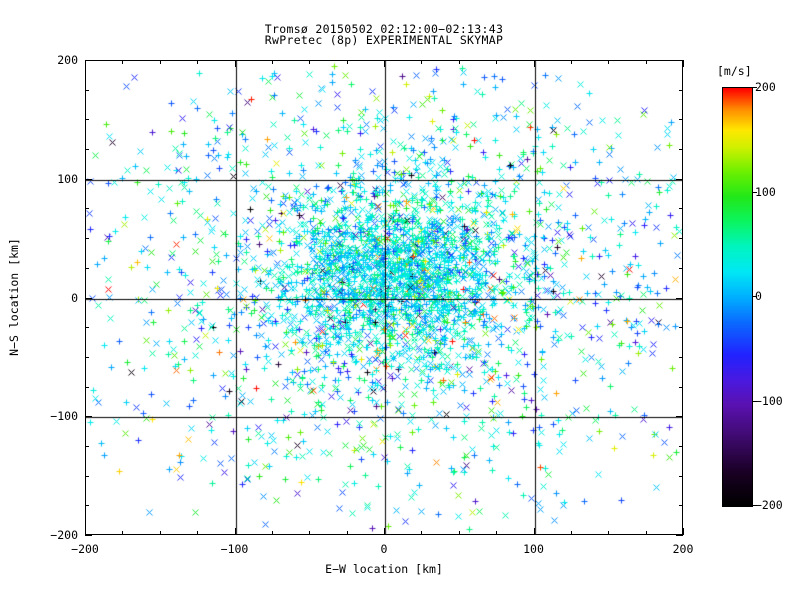  I want to click on y-axis-tick-label: 0, so click(74, 297).